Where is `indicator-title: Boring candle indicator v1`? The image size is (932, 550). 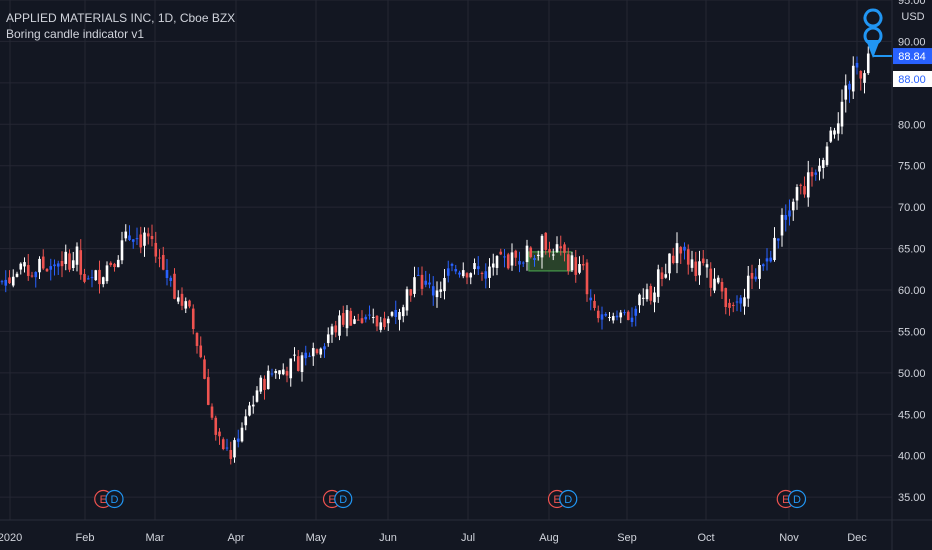 indicator-title: Boring candle indicator v1 is located at coordinates (75, 34).